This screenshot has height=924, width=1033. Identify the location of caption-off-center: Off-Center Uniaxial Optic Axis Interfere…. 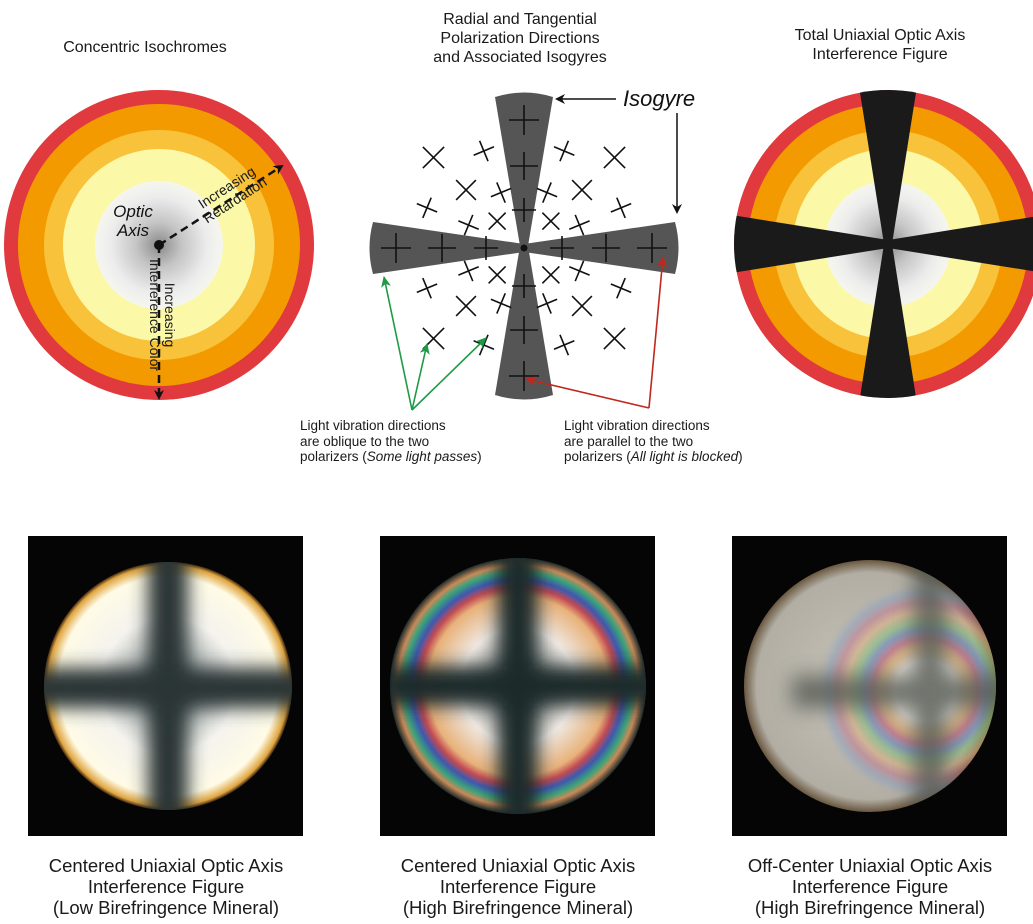
(870, 886).